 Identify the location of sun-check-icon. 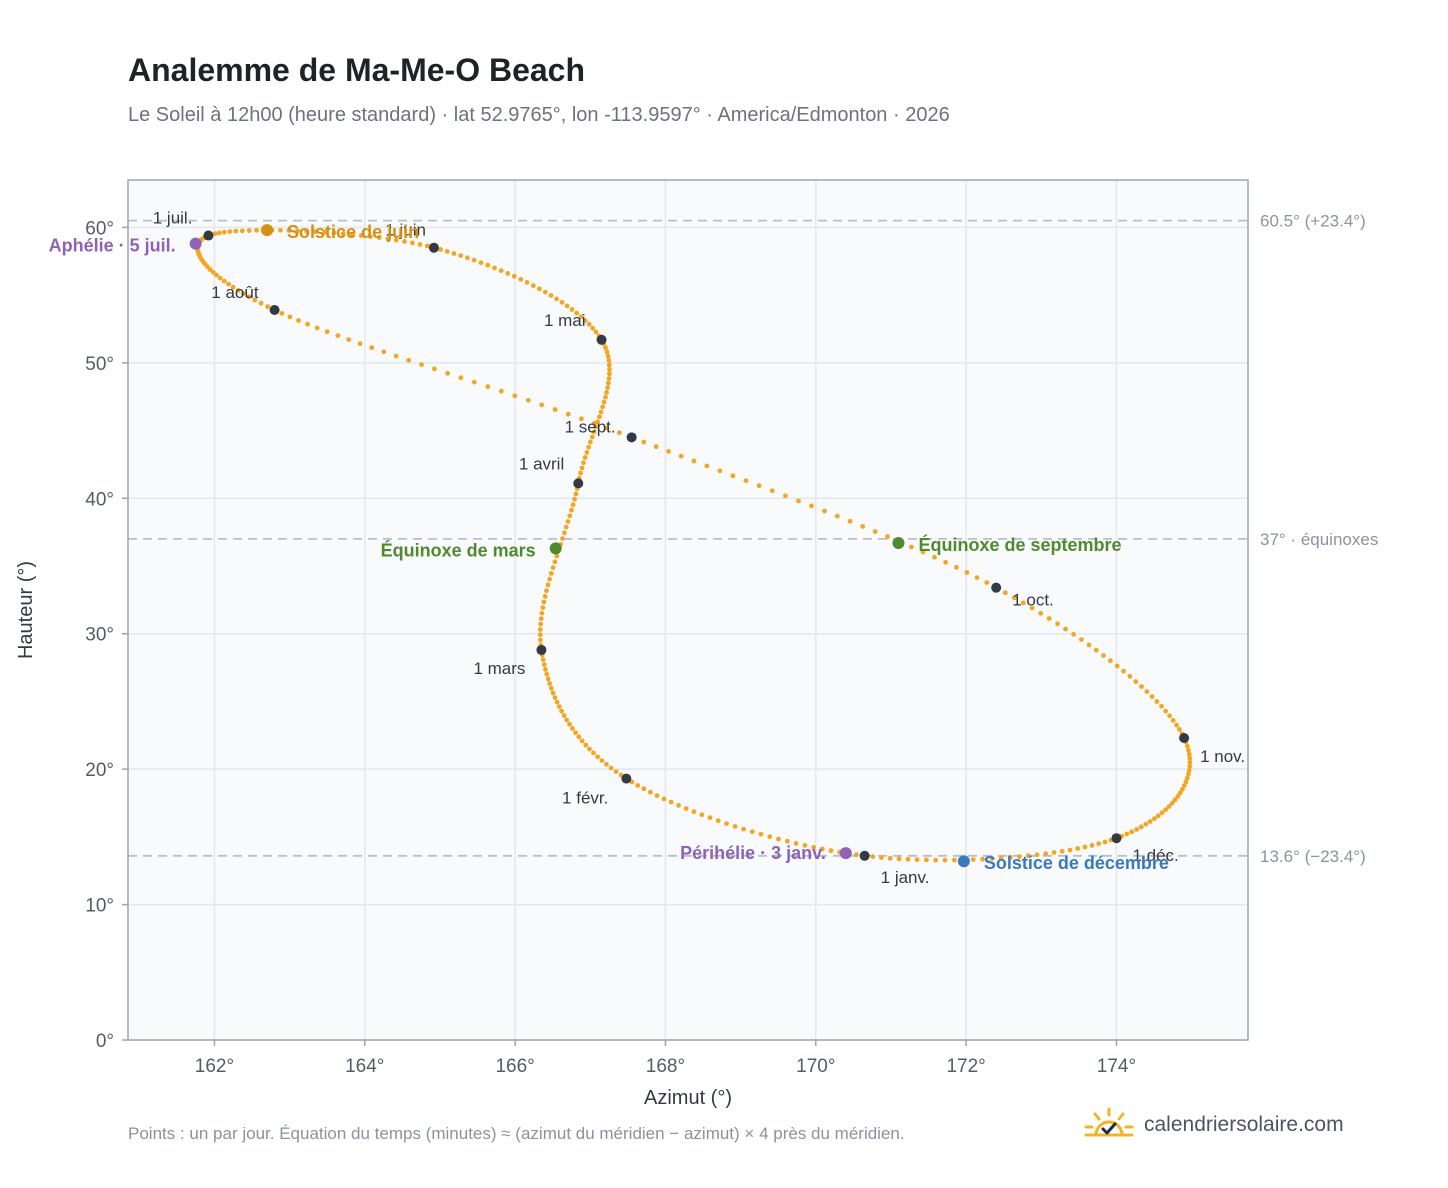
(1109, 1122).